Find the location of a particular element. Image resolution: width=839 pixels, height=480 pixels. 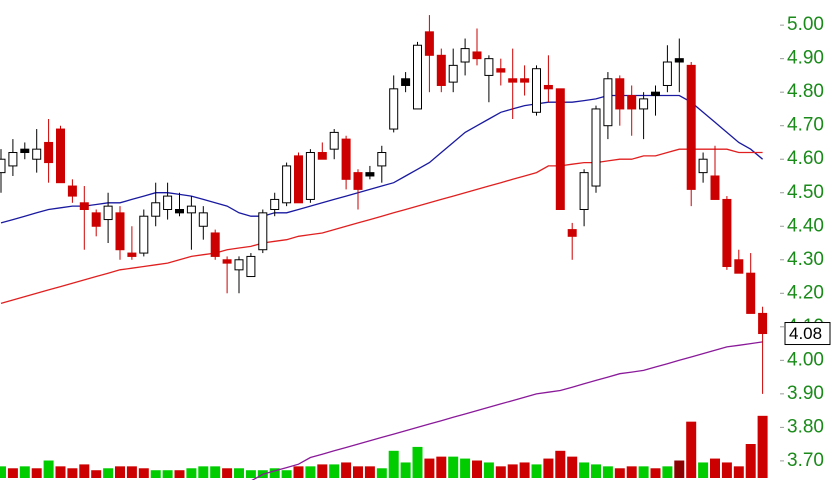

y-tick-label: 4.60 is located at coordinates (805, 158).